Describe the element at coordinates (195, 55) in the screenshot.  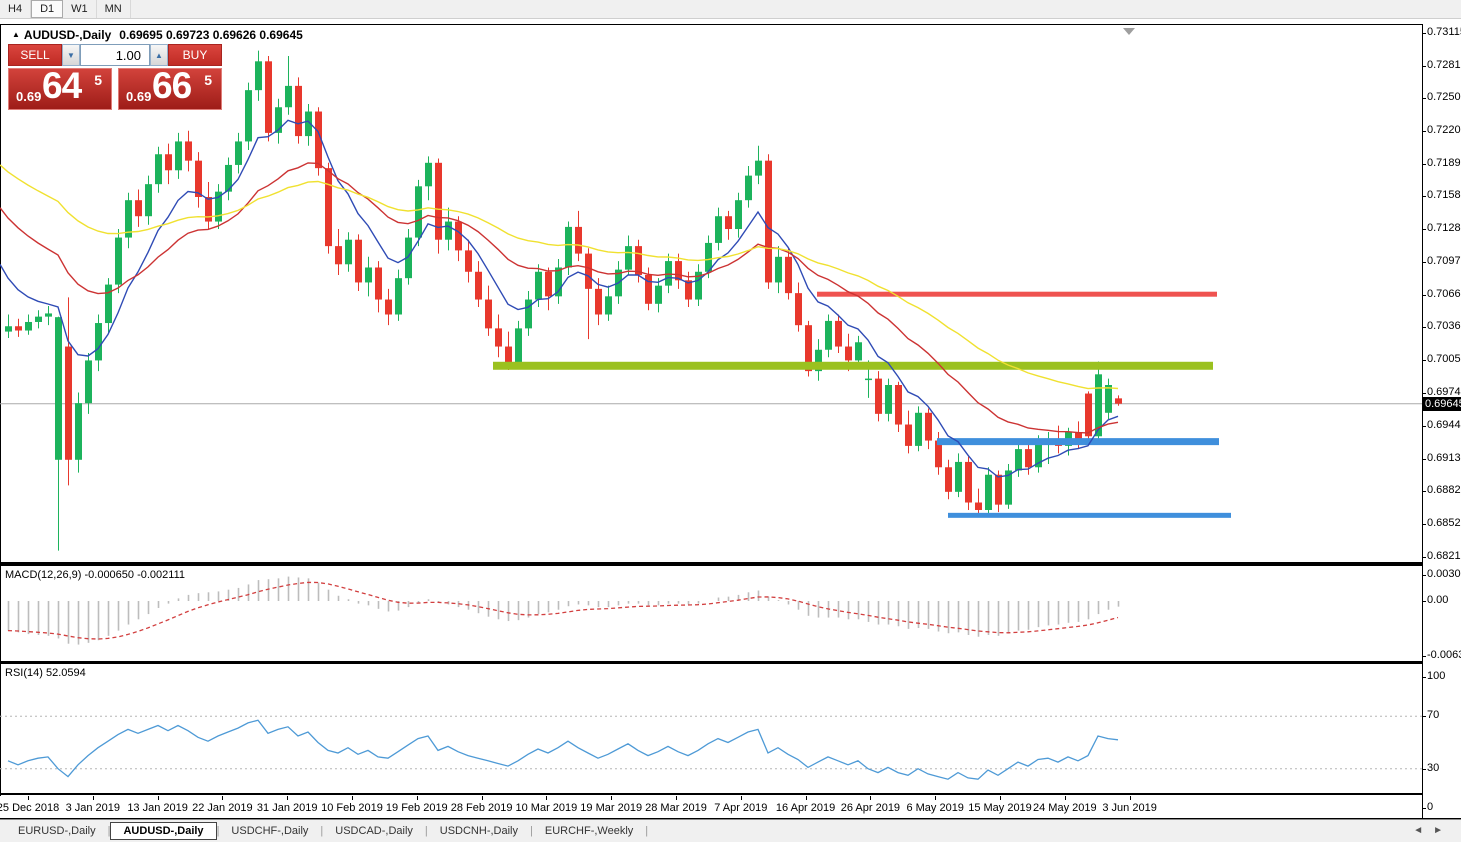
I see `buy-button: BUY` at that location.